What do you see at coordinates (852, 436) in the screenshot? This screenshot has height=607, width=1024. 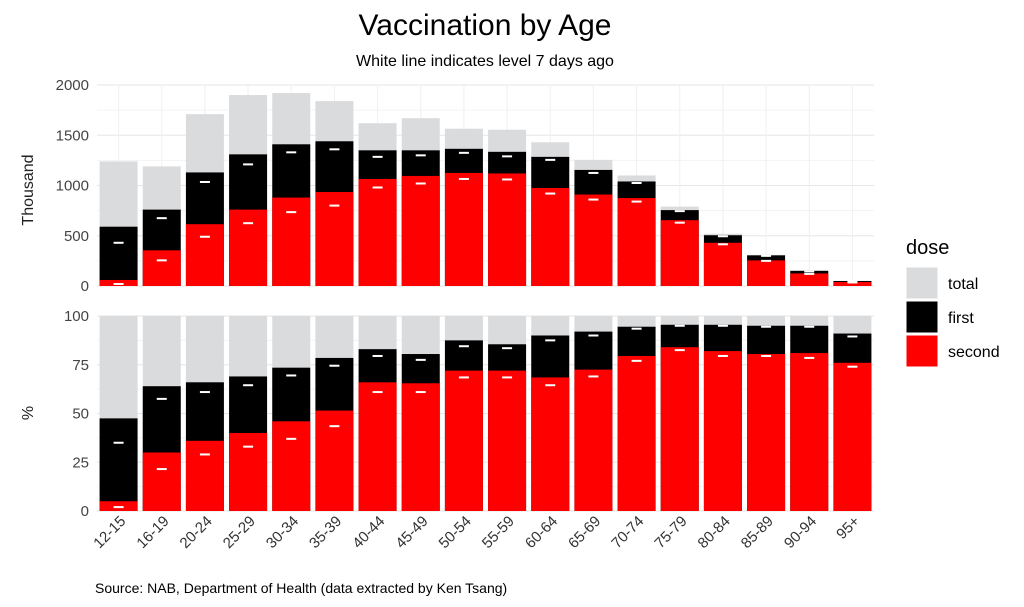 I see `bar-percent-second-95+` at bounding box center [852, 436].